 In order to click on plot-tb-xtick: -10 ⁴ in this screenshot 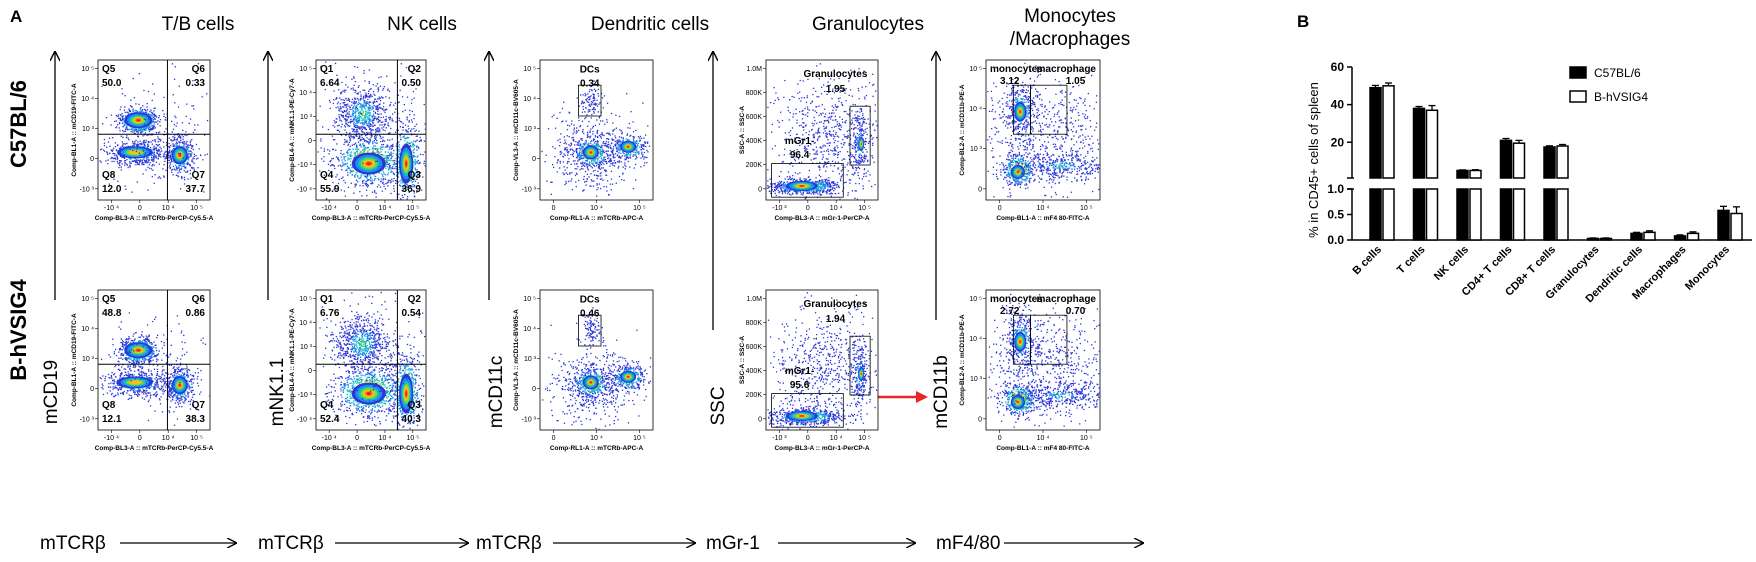, I will do `click(111, 208)`.